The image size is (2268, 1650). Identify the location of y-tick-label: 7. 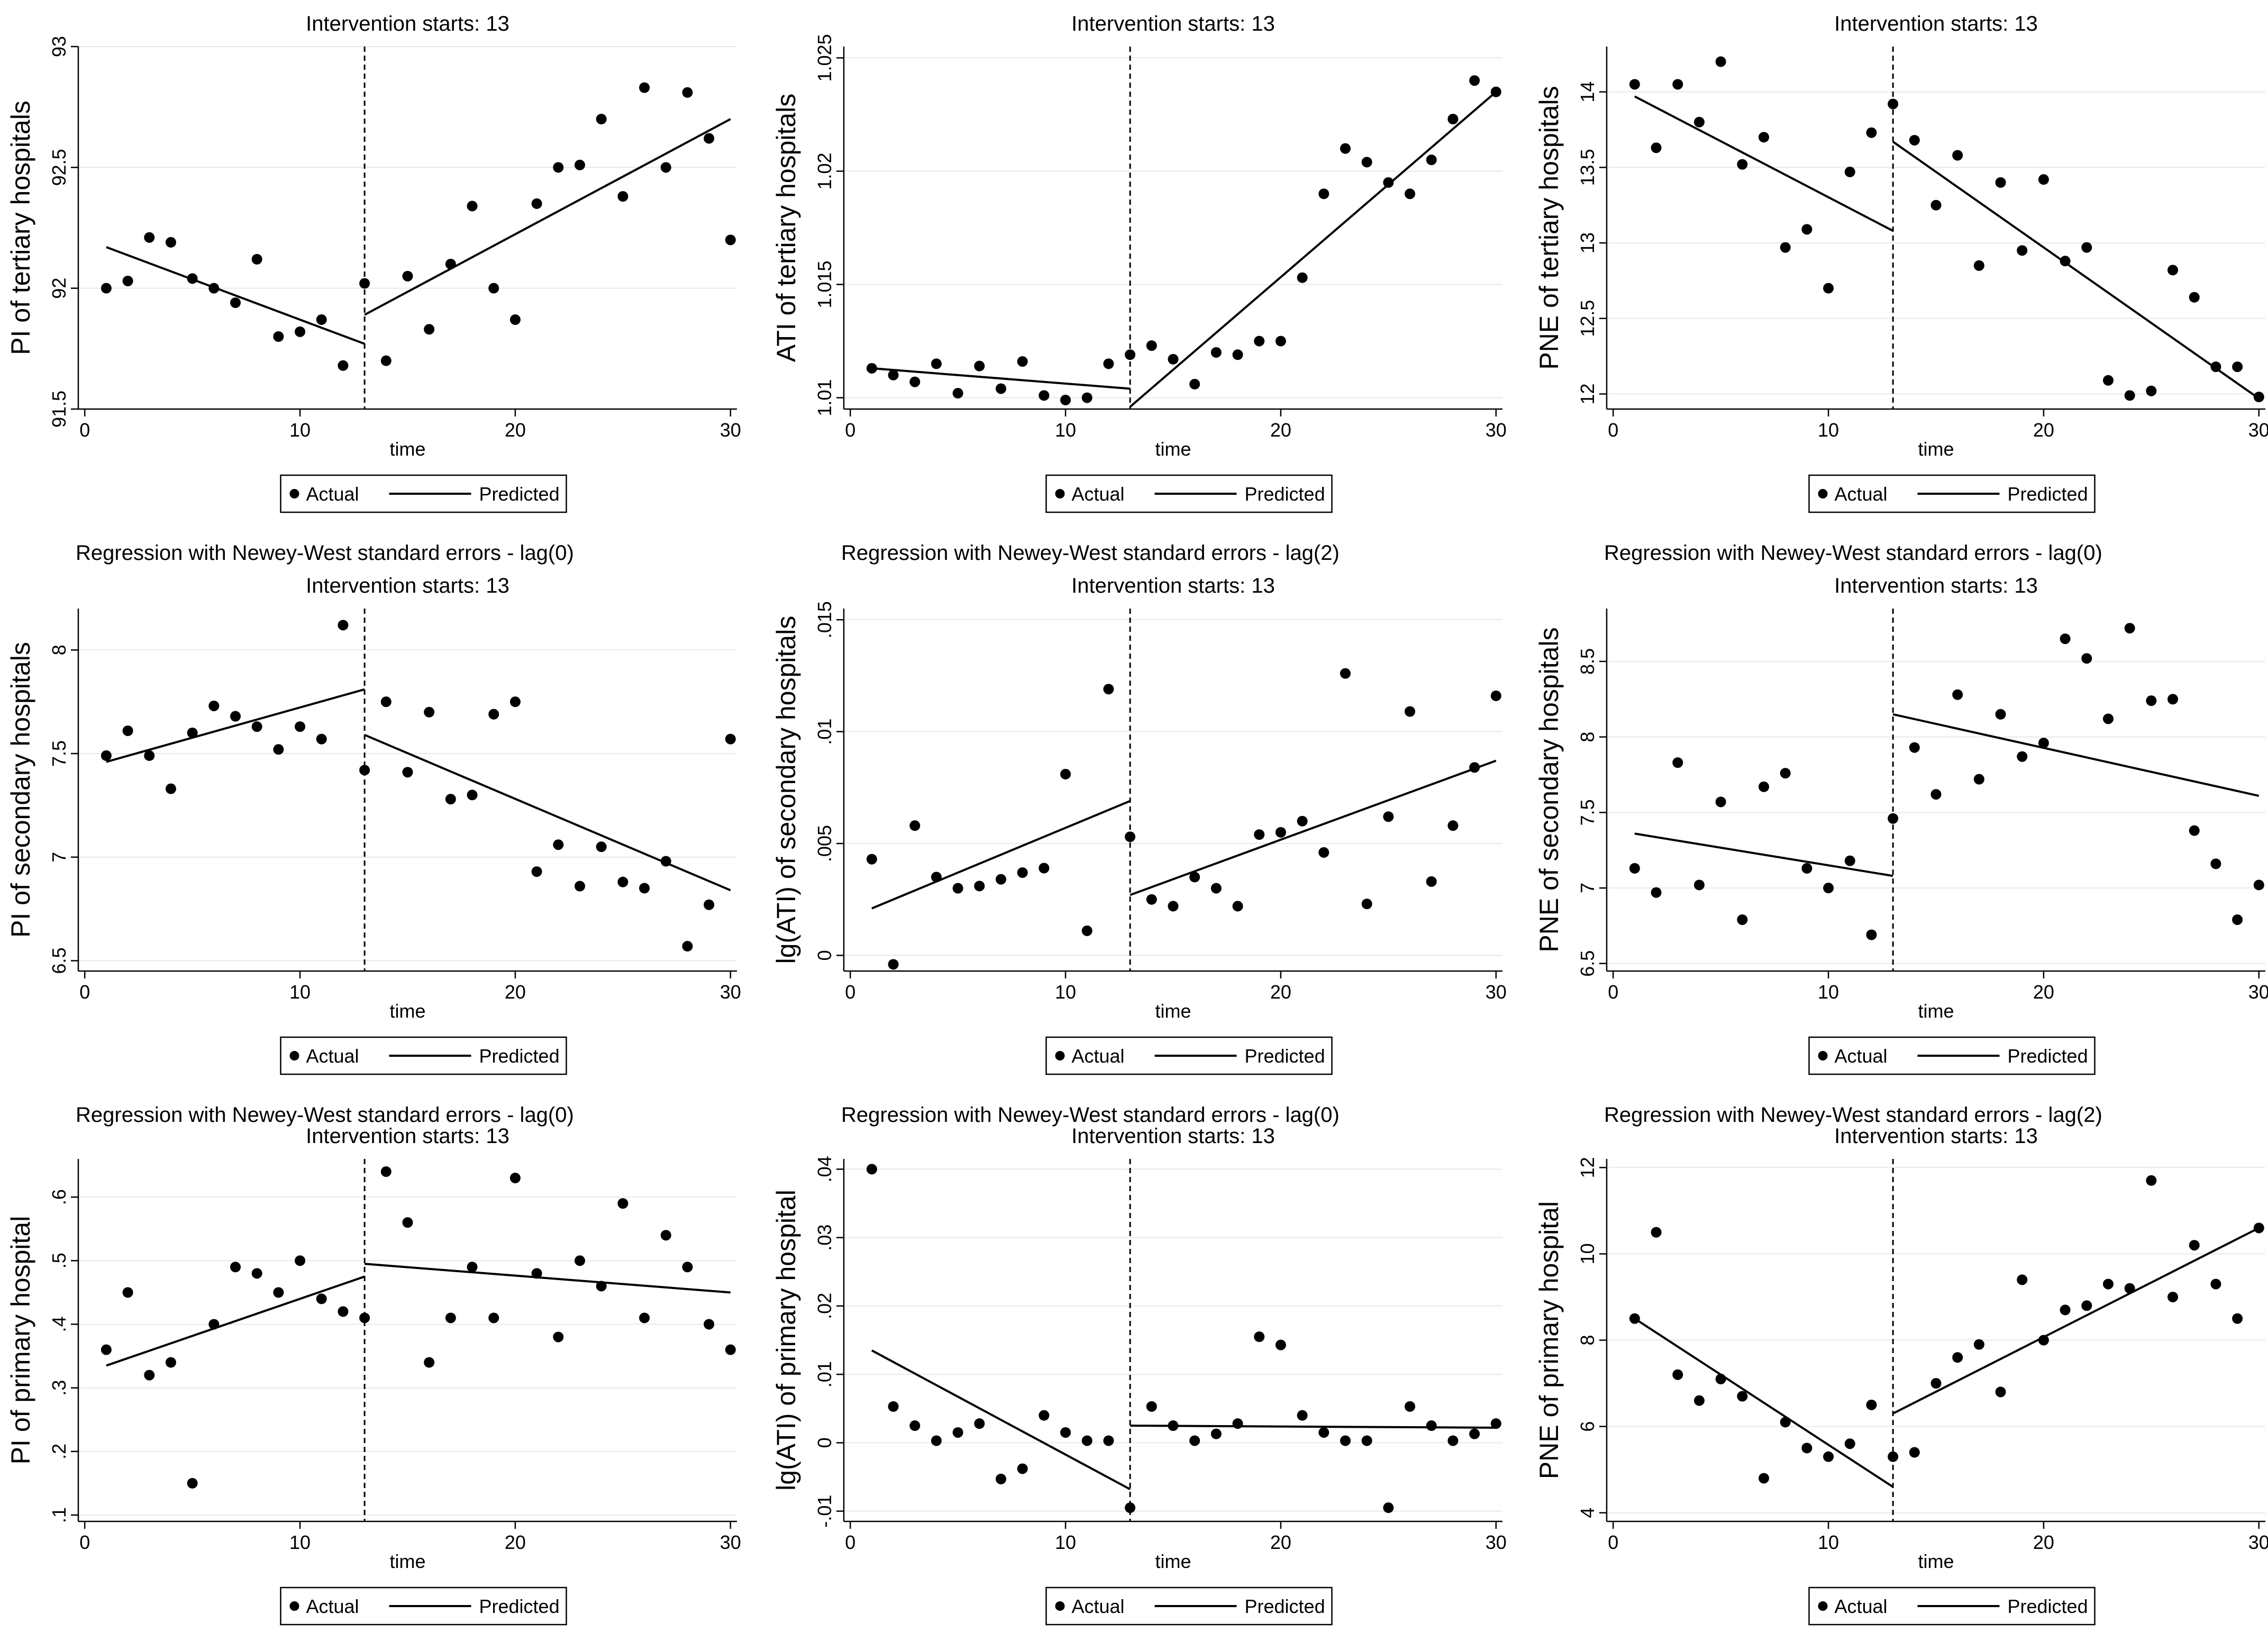
(1588, 888).